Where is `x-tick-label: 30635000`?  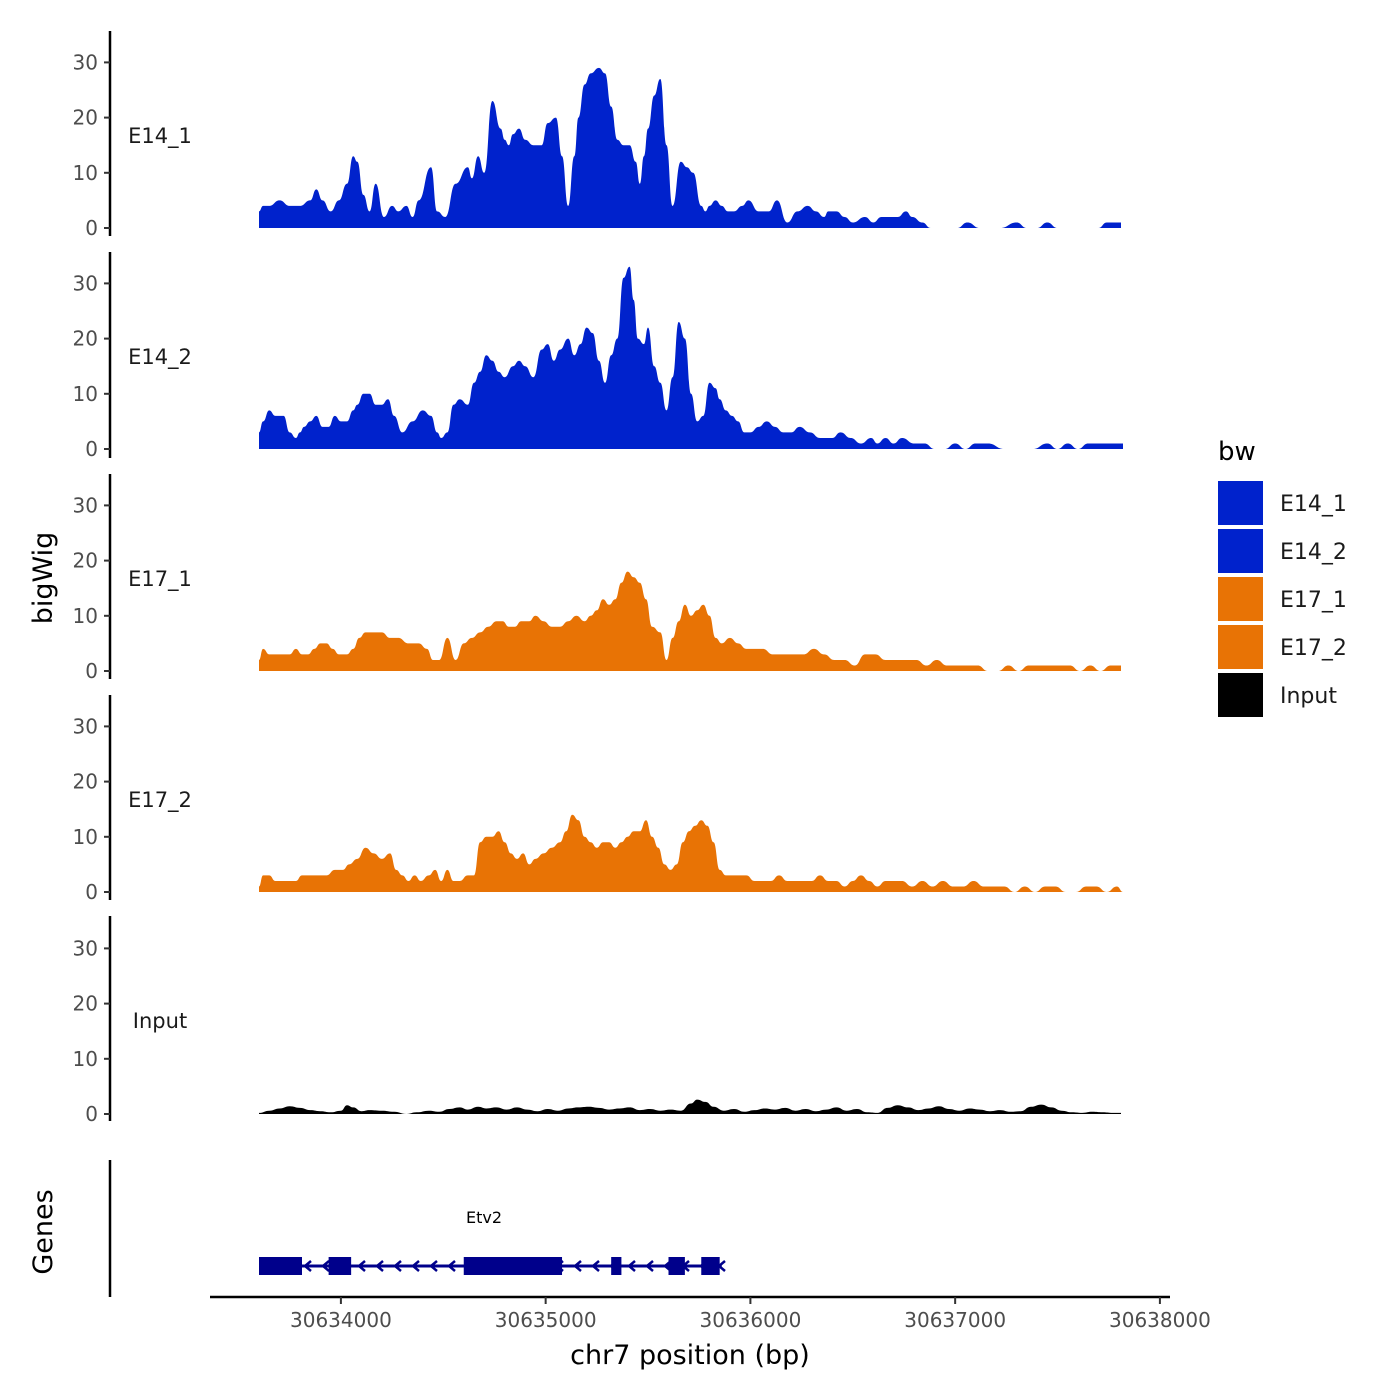 x-tick-label: 30635000 is located at coordinates (546, 1320).